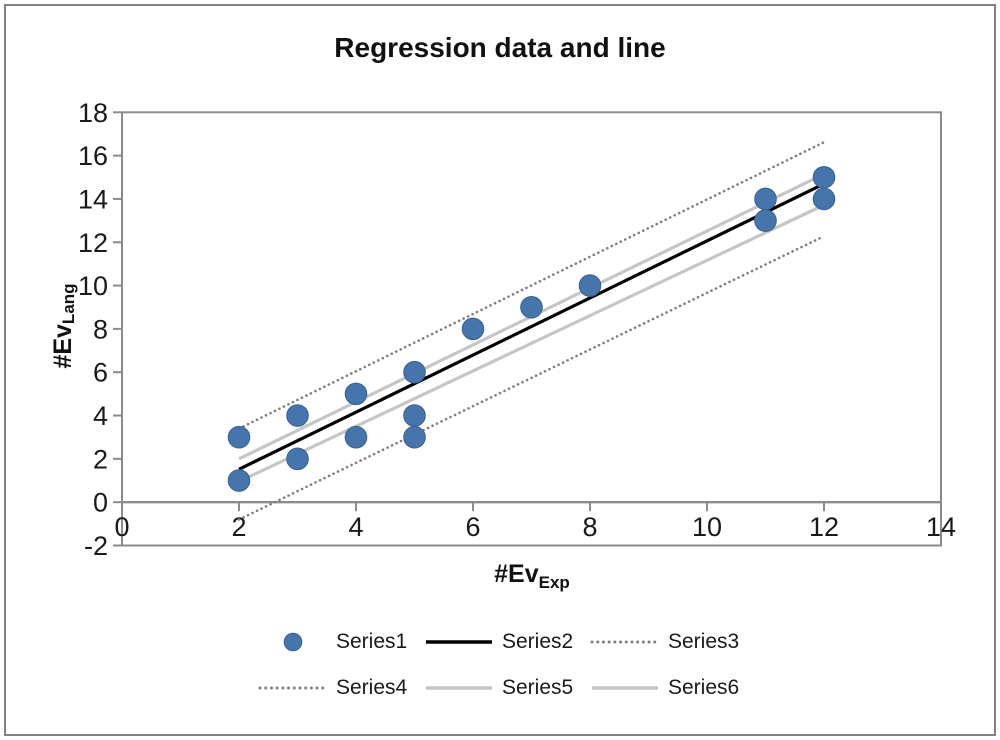 This screenshot has width=1000, height=740. What do you see at coordinates (459, 642) in the screenshot?
I see `legend-line-marker-icon-series2` at bounding box center [459, 642].